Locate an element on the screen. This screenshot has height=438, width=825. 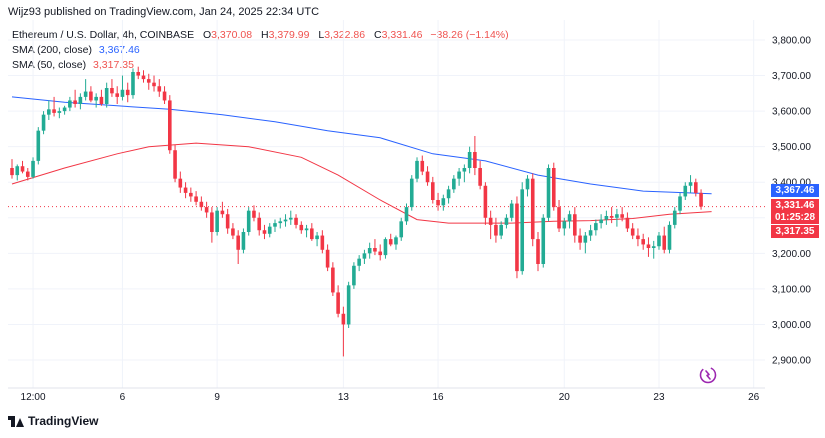
legend-low-key: L is located at coordinates (321, 35).